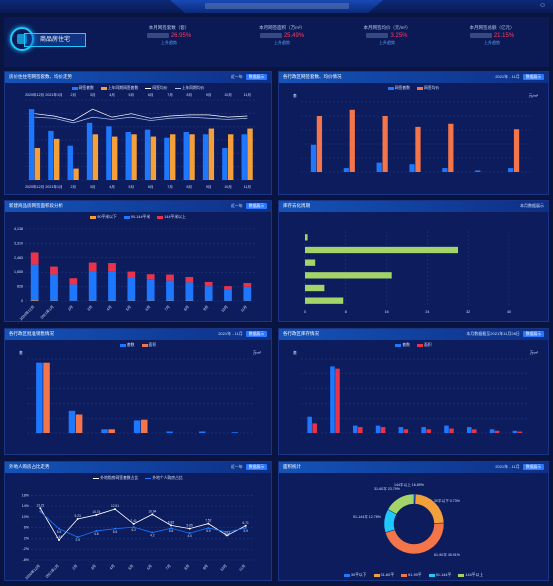 This screenshot has width=553, height=586. I want to click on data-label: 5.6, so click(59, 532).